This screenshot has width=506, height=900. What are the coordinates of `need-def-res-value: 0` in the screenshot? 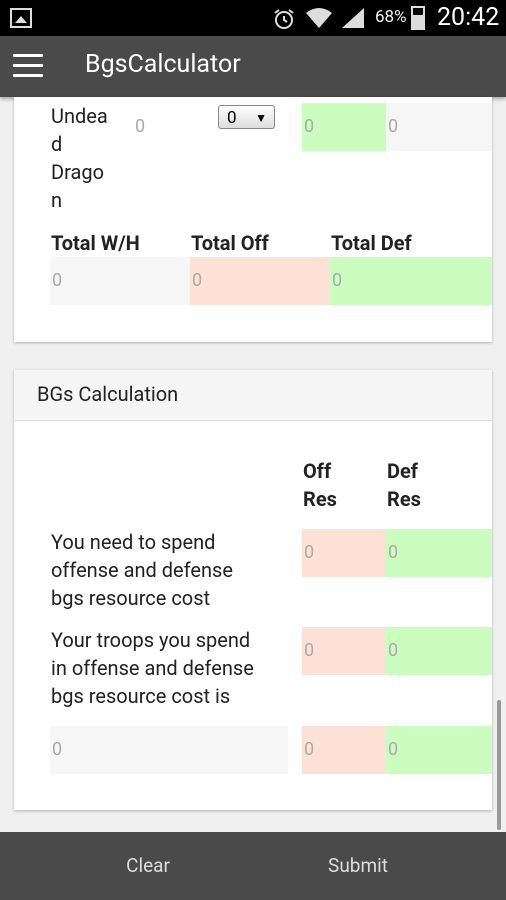 It's located at (439, 553).